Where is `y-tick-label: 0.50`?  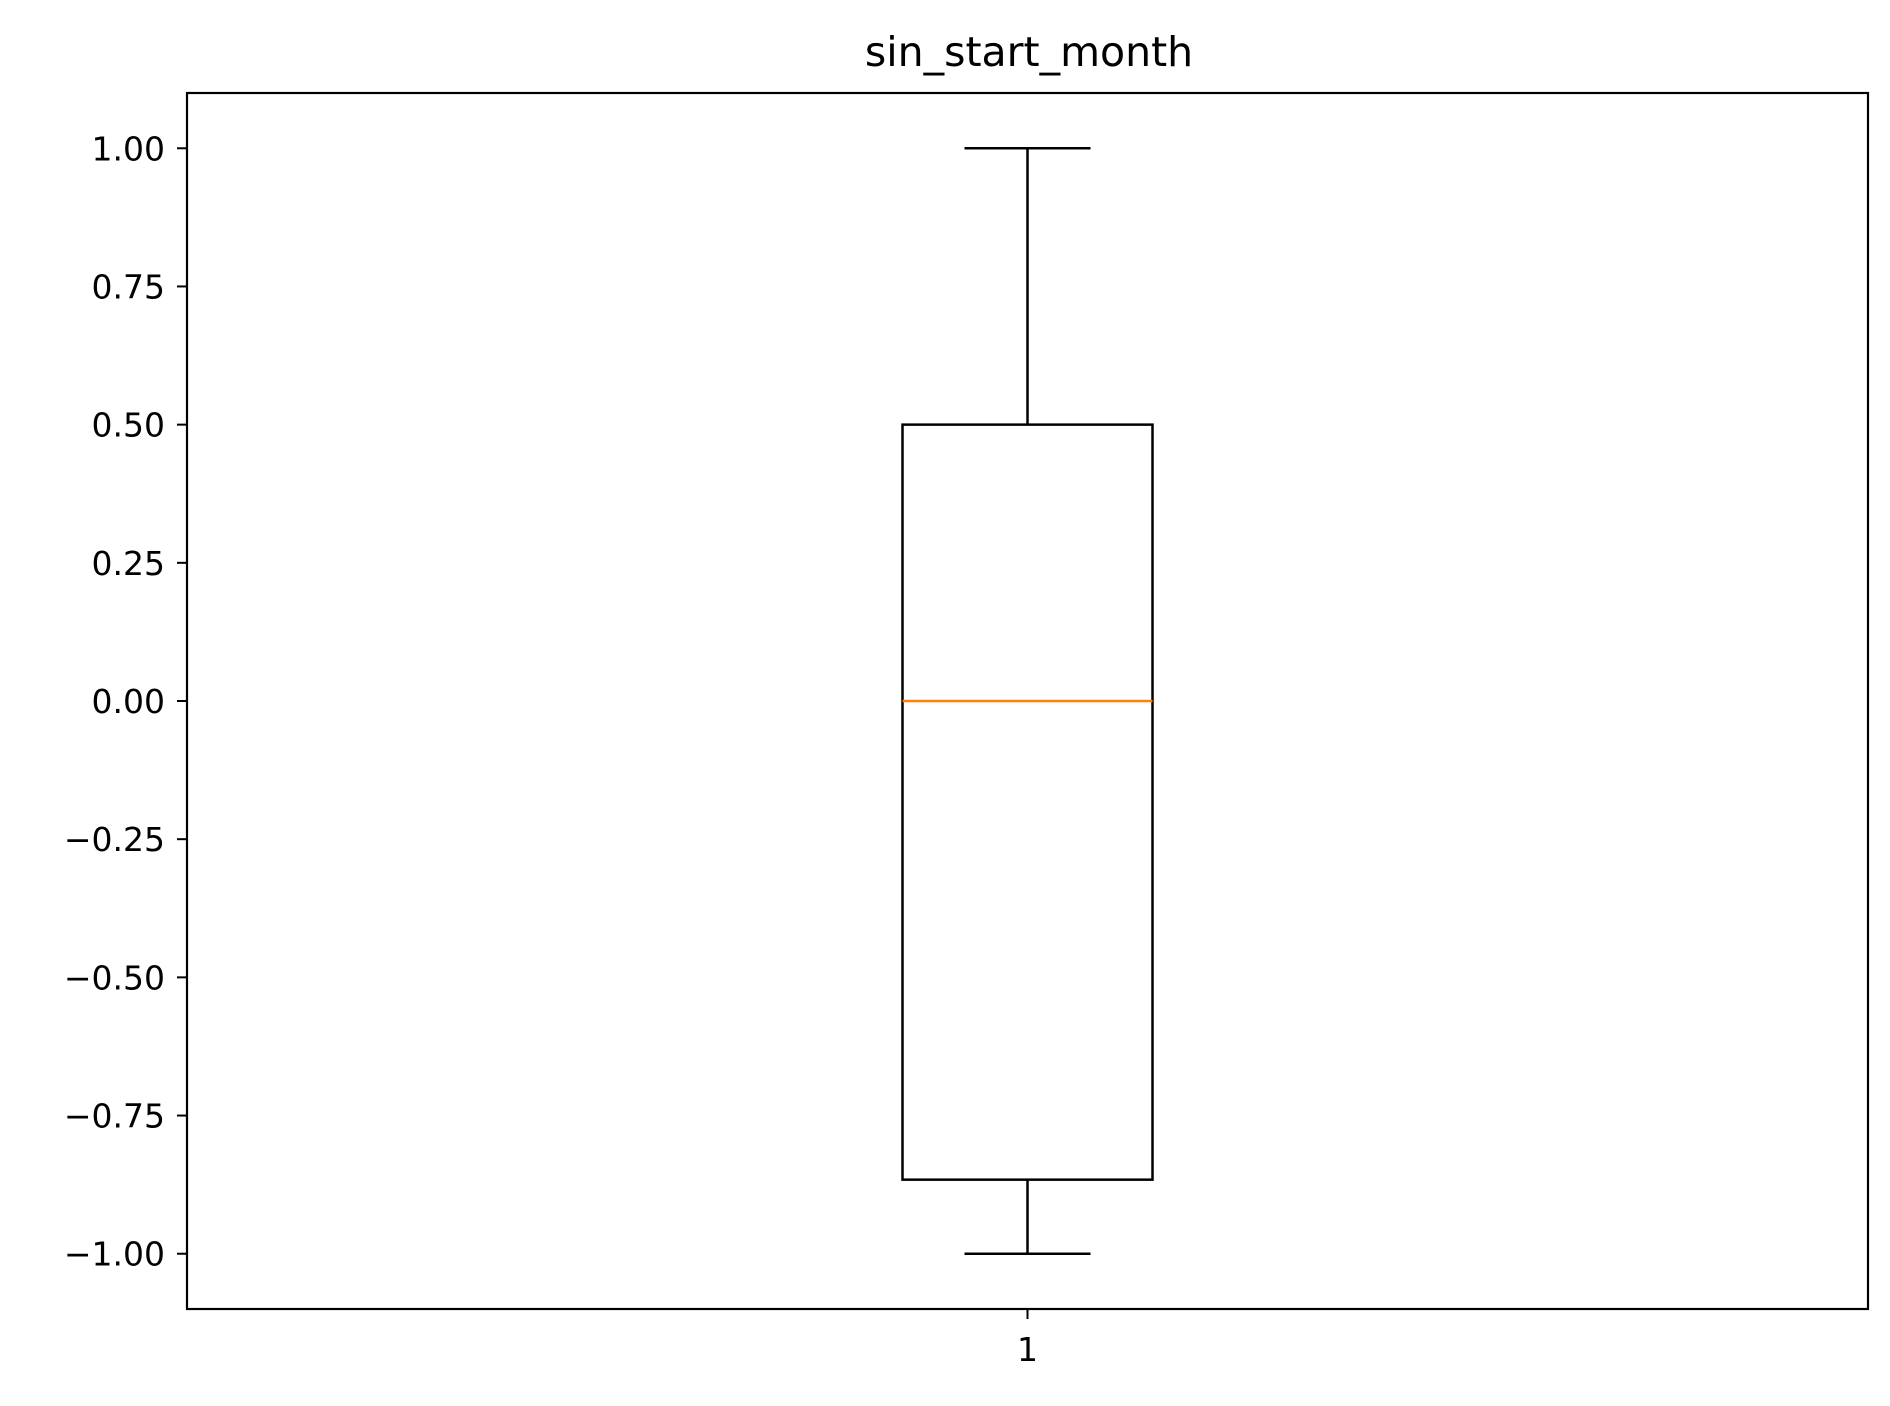
y-tick-label: 0.50 is located at coordinates (128, 425).